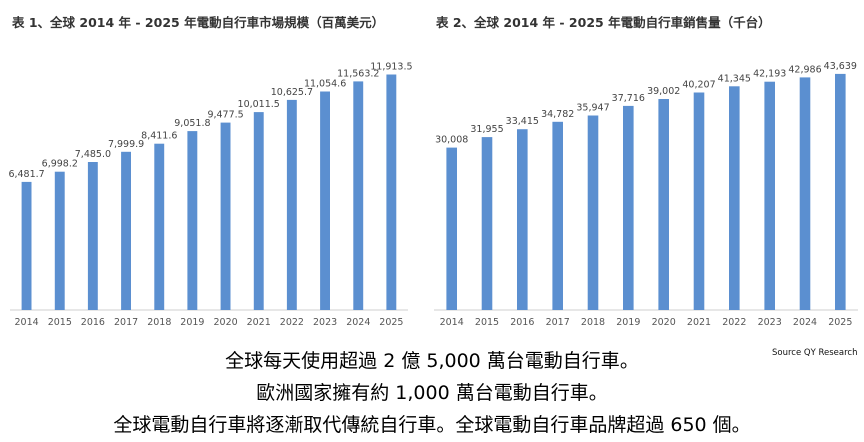  Describe the element at coordinates (60, 164) in the screenshot. I see `data-label-2015: 6,998.2` at that location.